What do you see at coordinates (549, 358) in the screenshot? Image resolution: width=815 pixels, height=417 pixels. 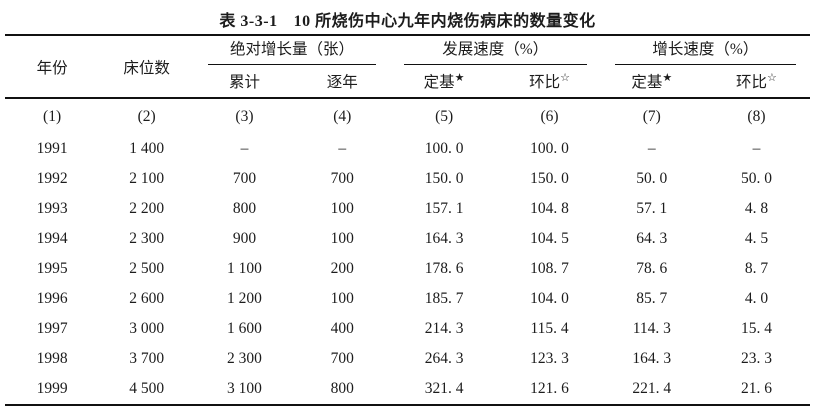 I see `table-cell: 123. 3` at bounding box center [549, 358].